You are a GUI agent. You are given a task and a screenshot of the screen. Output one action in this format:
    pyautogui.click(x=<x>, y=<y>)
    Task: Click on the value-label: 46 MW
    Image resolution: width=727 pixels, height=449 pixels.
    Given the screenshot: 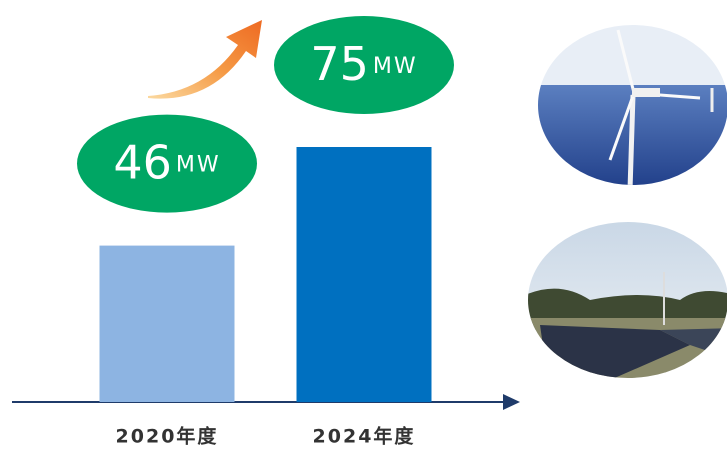 What is the action you would take?
    pyautogui.click(x=166, y=162)
    